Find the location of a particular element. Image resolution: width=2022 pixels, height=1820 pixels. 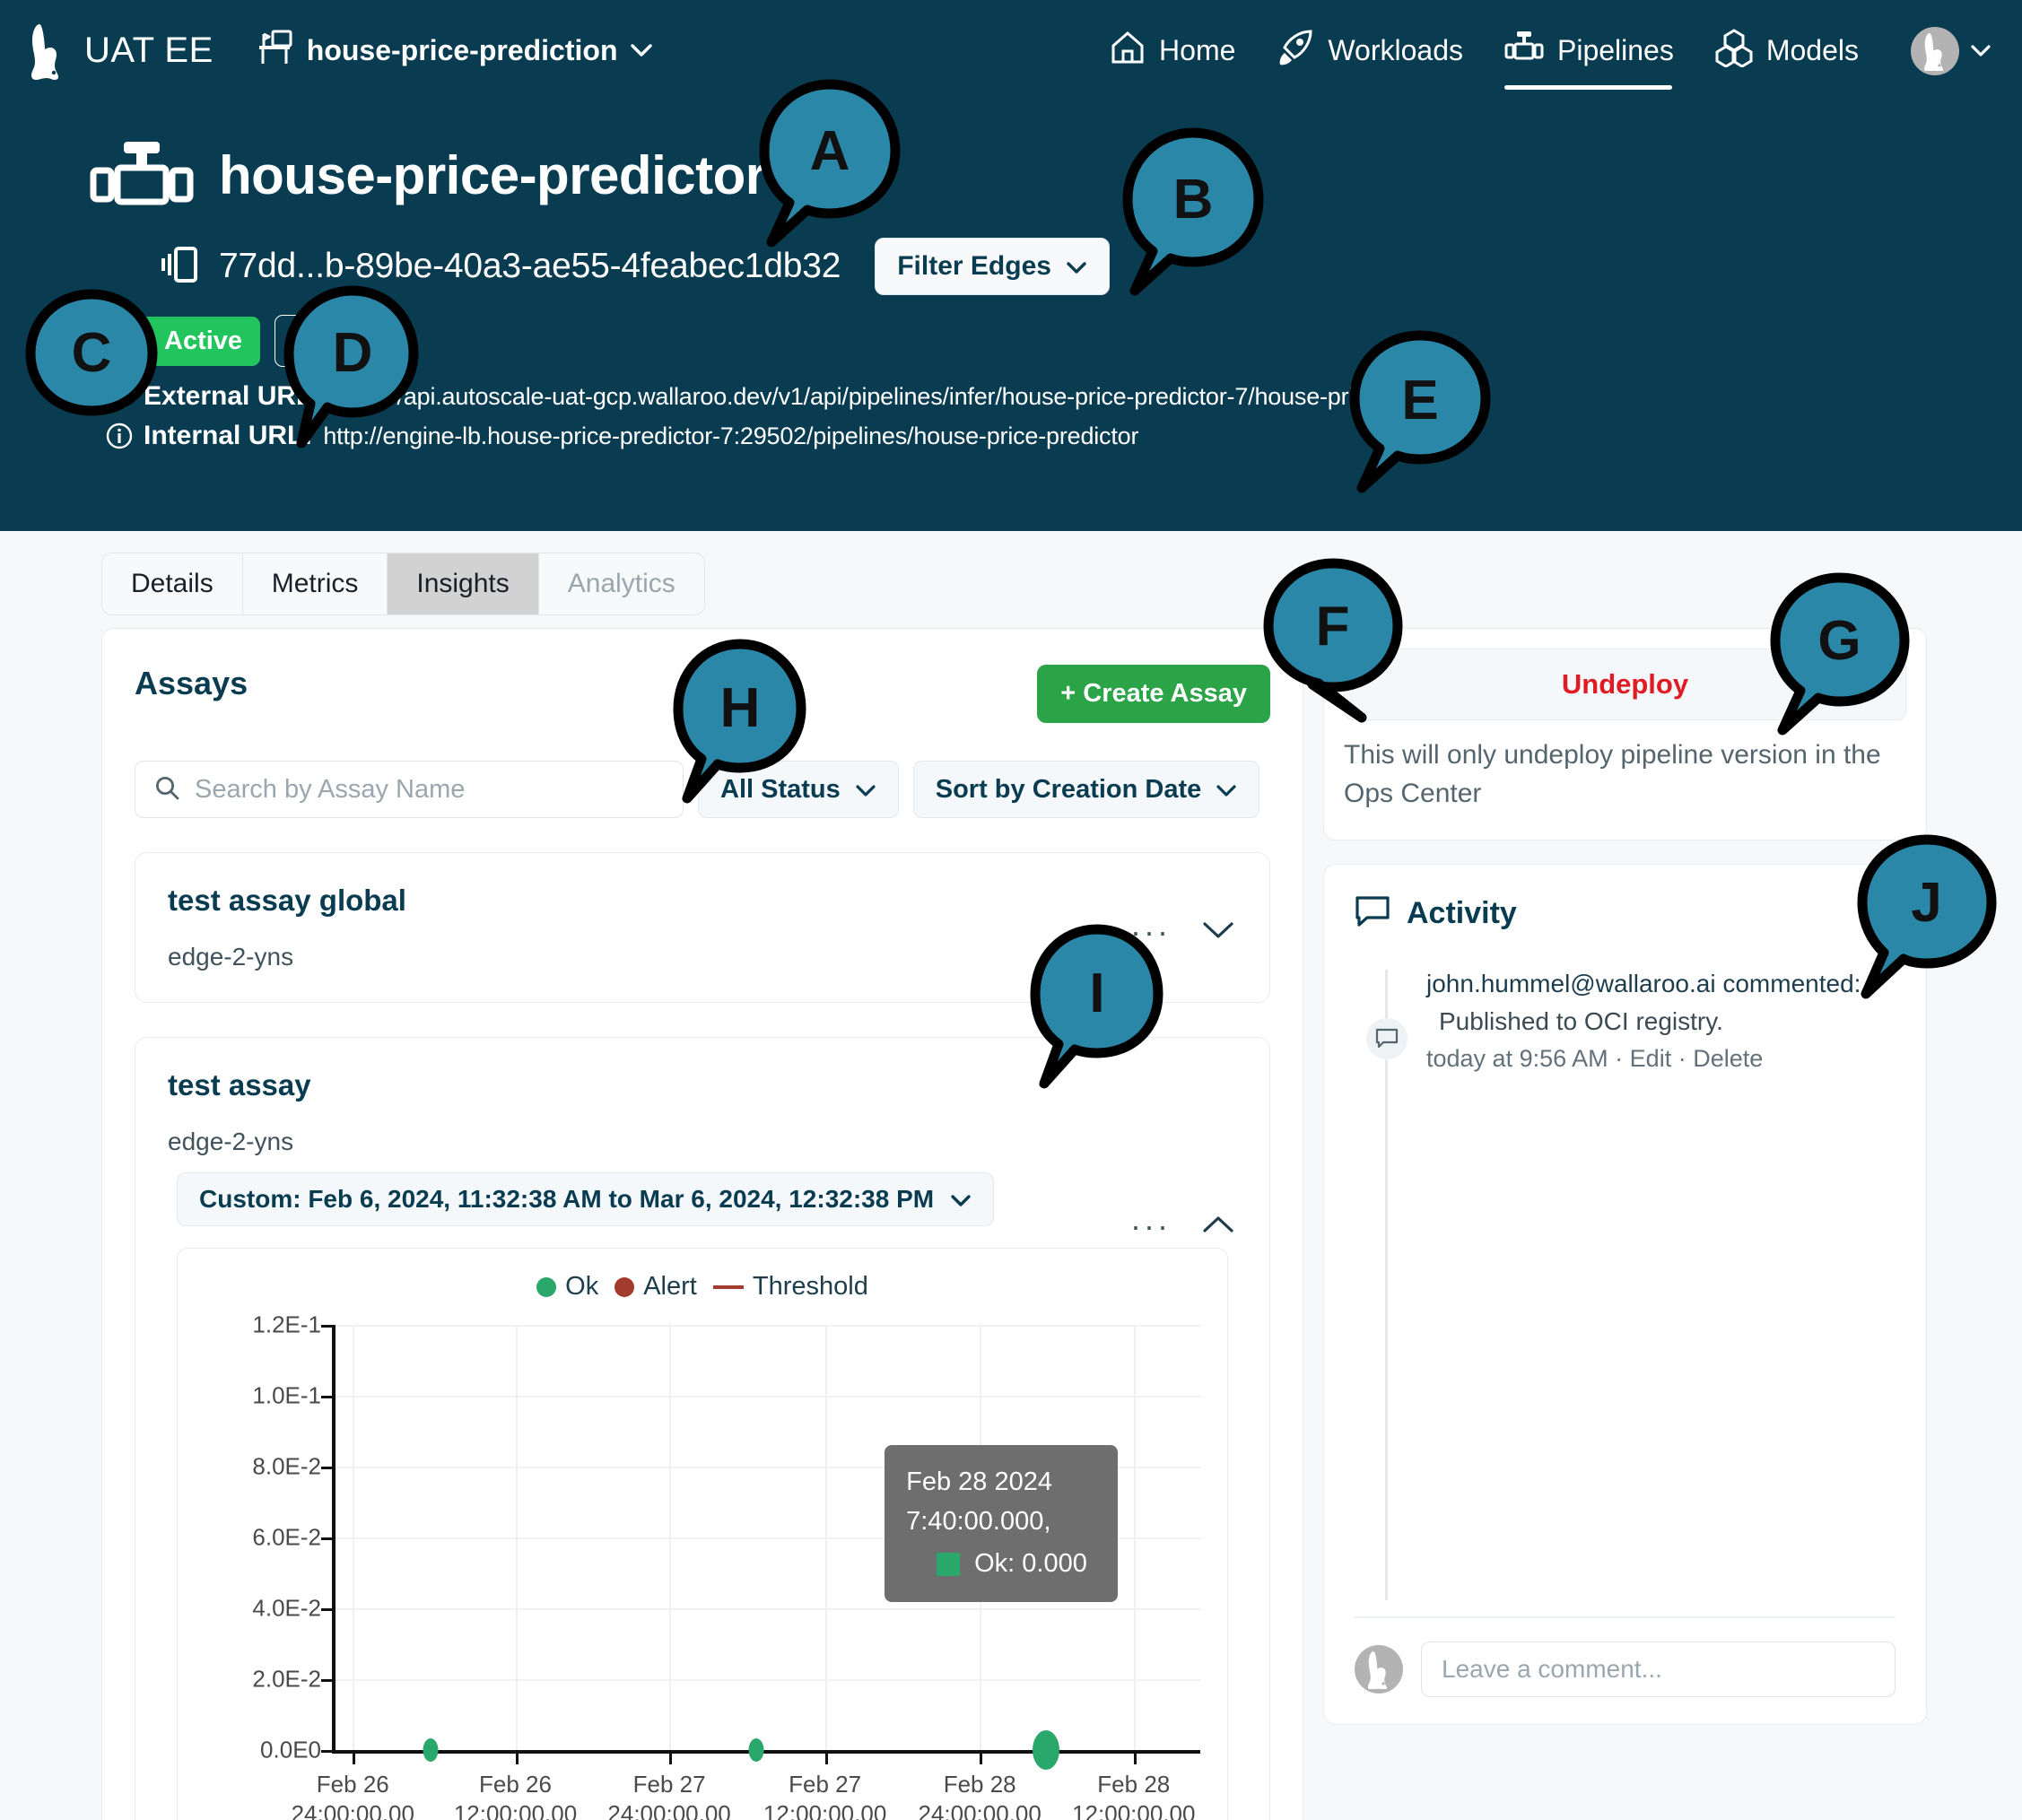

chevron-up-icon is located at coordinates (1218, 1227).